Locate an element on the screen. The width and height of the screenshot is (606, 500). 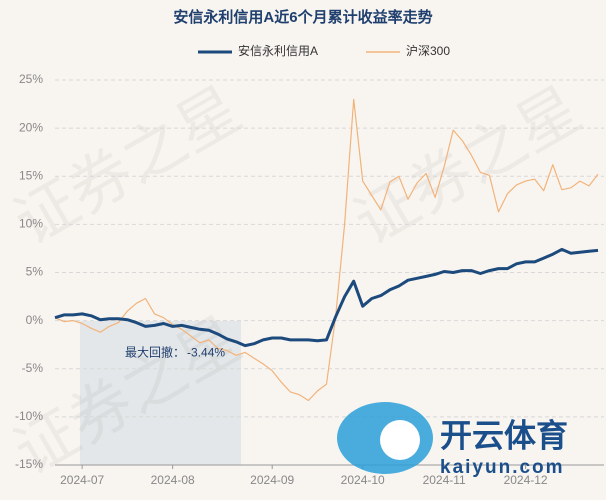
annotation-text: 最大回撤： is located at coordinates (155, 352).